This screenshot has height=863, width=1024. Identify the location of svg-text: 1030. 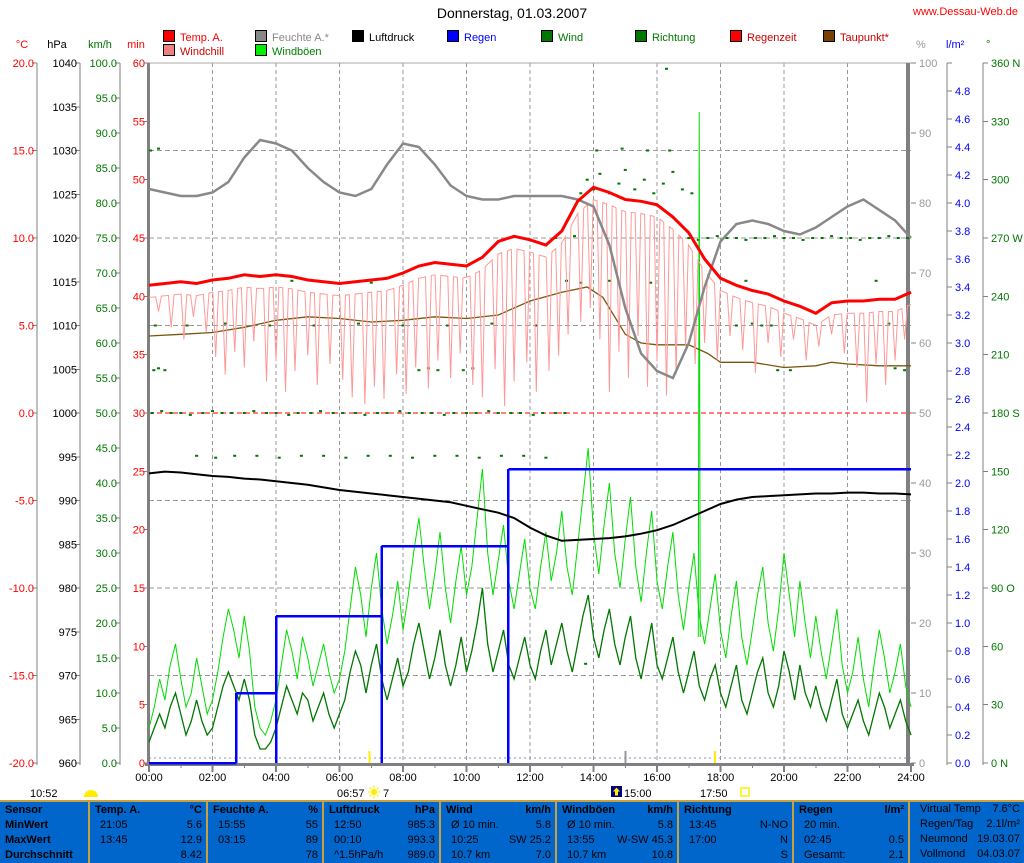
(65, 152).